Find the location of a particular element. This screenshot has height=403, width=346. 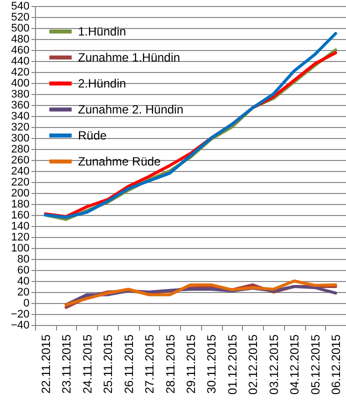

y-tick-label: 120 is located at coordinates (20, 238).